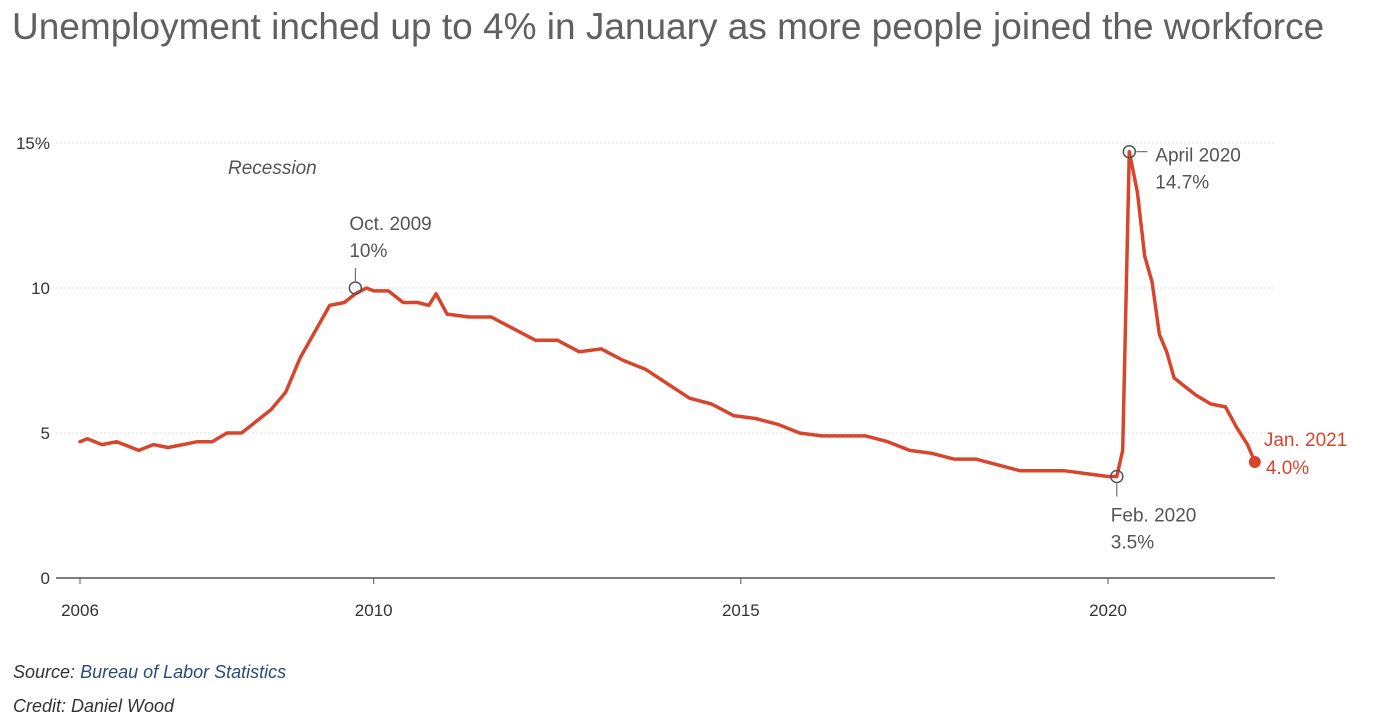  I want to click on annotation-value: 4.0%, so click(1287, 468).